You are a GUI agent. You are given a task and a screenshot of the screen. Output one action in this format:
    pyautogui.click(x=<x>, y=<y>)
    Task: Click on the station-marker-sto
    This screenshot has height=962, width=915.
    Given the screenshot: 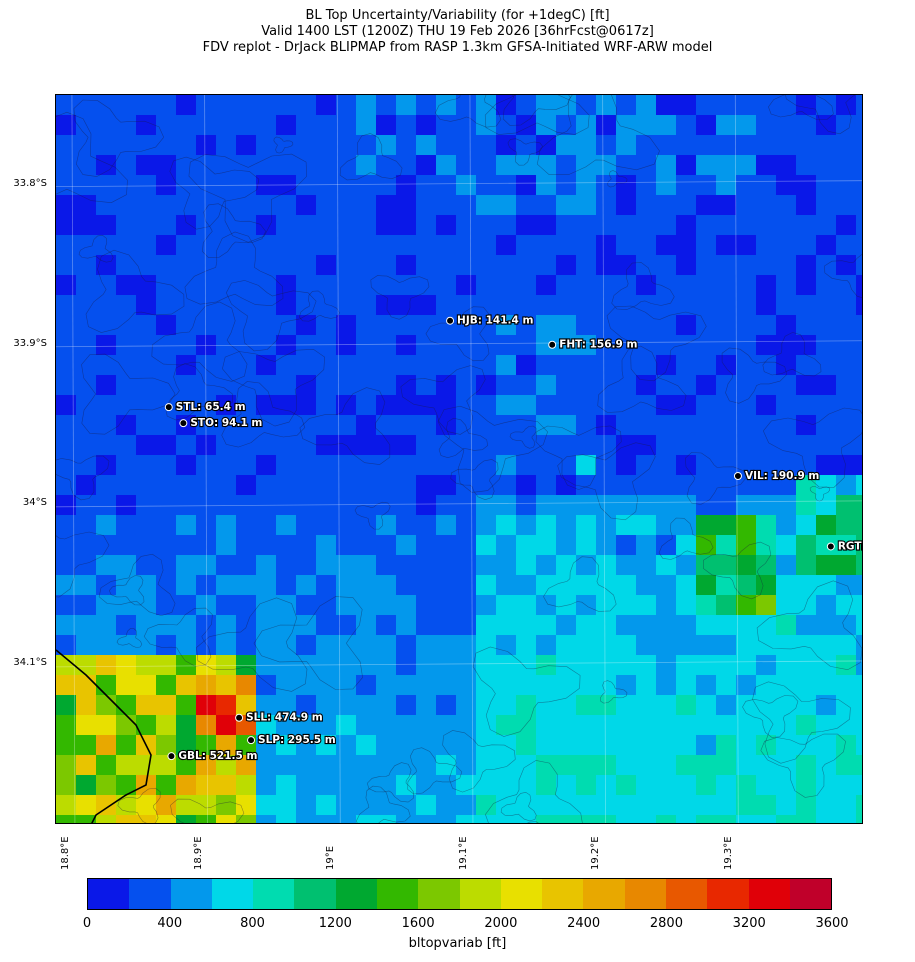 What is the action you would take?
    pyautogui.click(x=183, y=423)
    